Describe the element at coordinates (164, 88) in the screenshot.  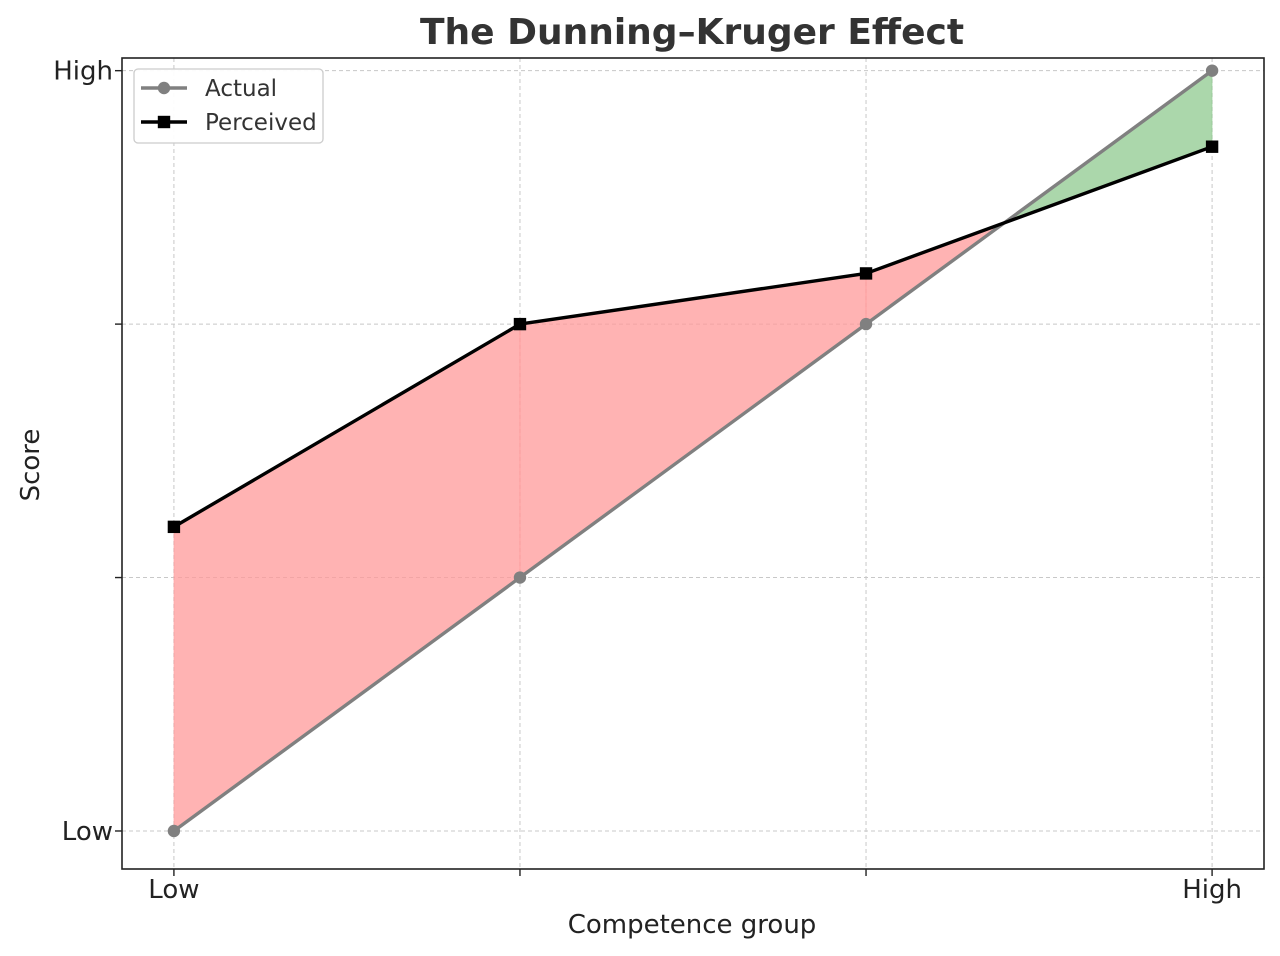
I see `legend-actual-marker` at that location.